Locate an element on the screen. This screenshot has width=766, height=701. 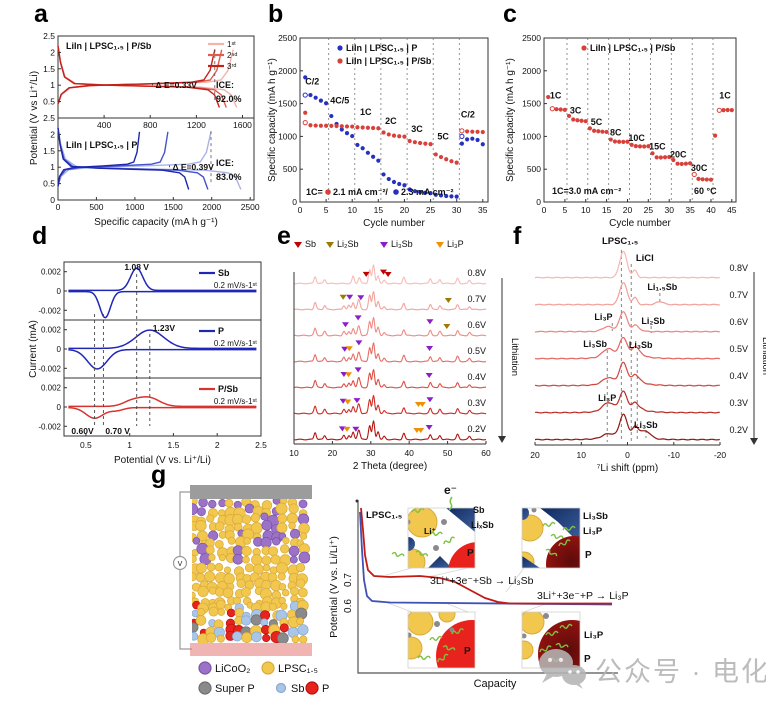
voltage-label: 0.5V is located at coordinates (476, 351).